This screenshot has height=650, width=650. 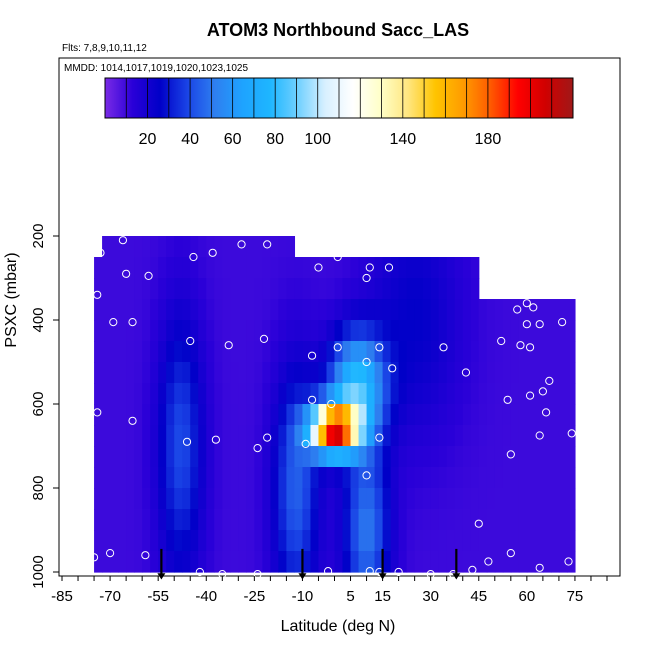 What do you see at coordinates (38, 487) in the screenshot?
I see `y-tick-label: 800` at bounding box center [38, 487].